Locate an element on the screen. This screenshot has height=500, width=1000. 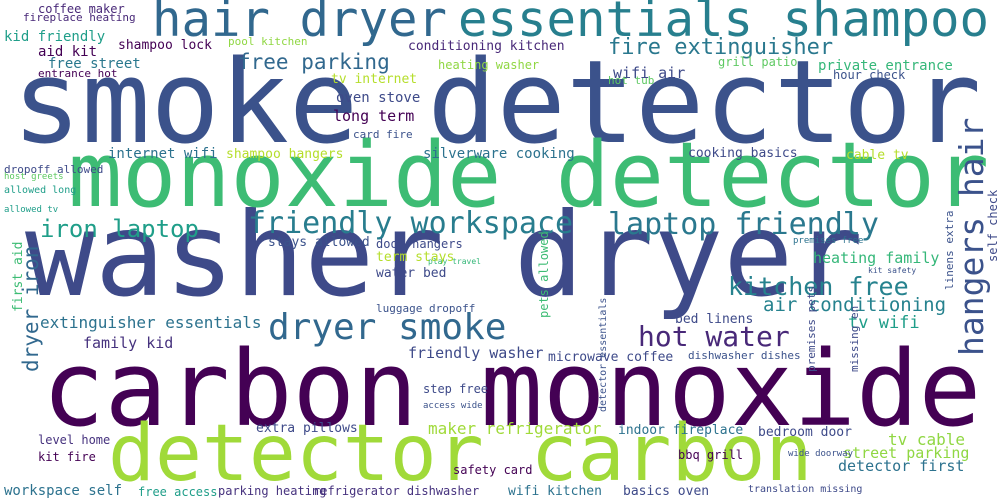
word: shampoo hangers is located at coordinates (284, 154).